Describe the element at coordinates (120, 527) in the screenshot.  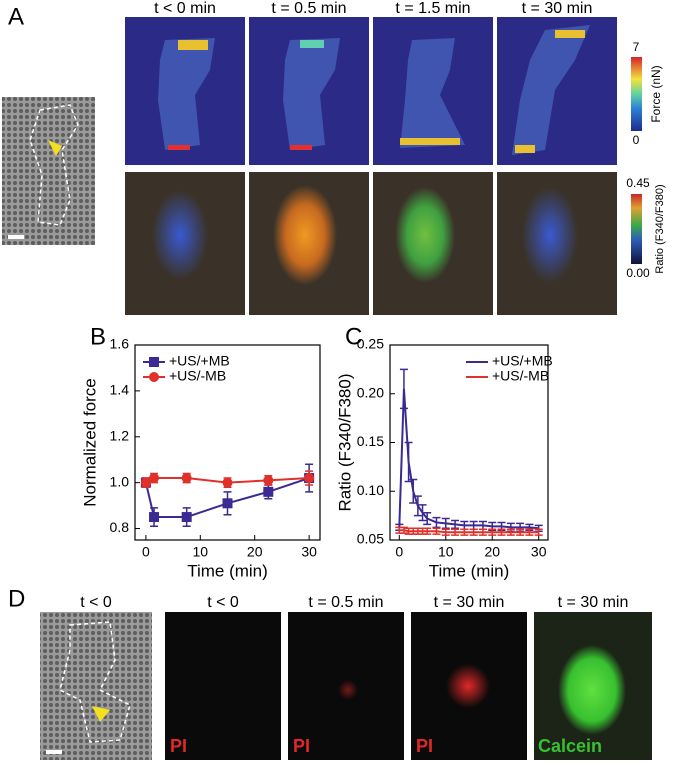
I see `y-tick-label: 0.8` at that location.